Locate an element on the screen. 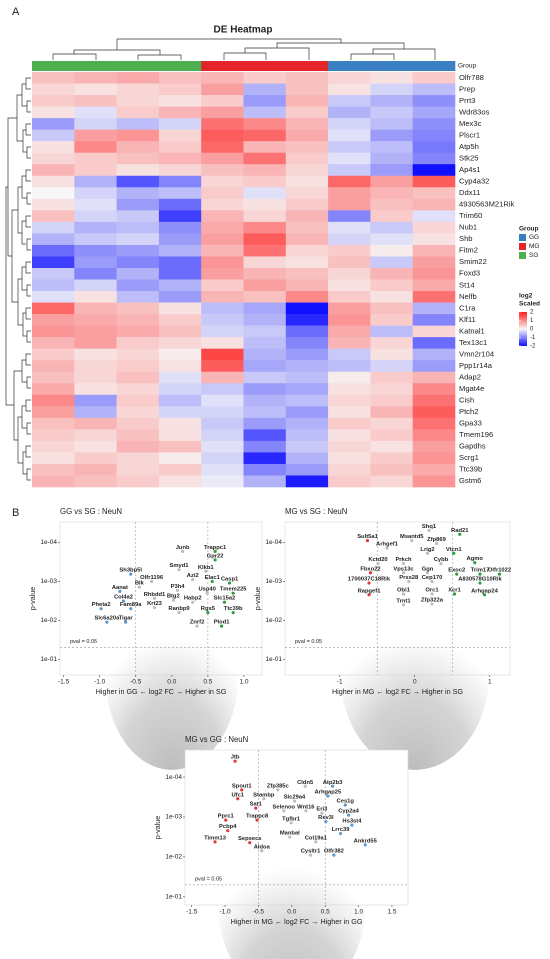 This screenshot has height=959, width=550. row-label: C1ra is located at coordinates (467, 307).